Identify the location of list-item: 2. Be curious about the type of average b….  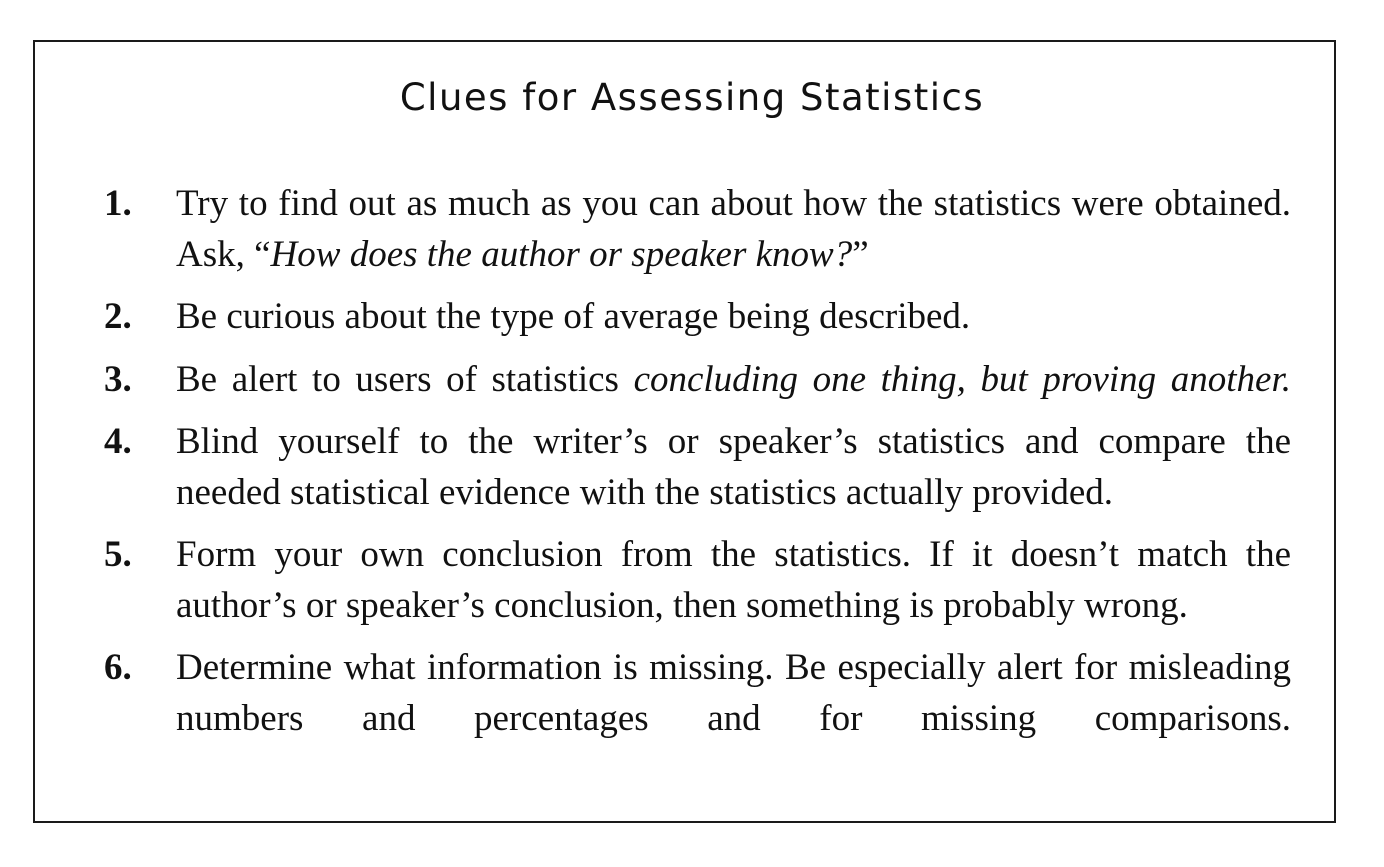
(697, 316).